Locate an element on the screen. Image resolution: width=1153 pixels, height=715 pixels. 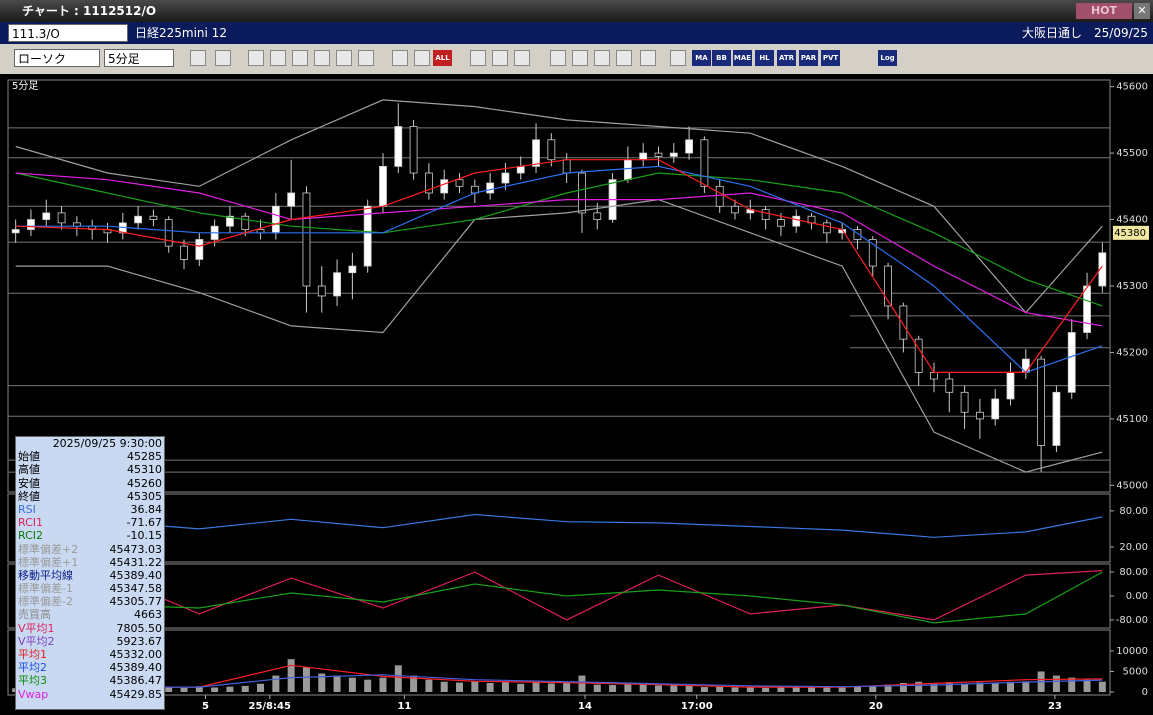
info-value: 45310 is located at coordinates (144, 470).